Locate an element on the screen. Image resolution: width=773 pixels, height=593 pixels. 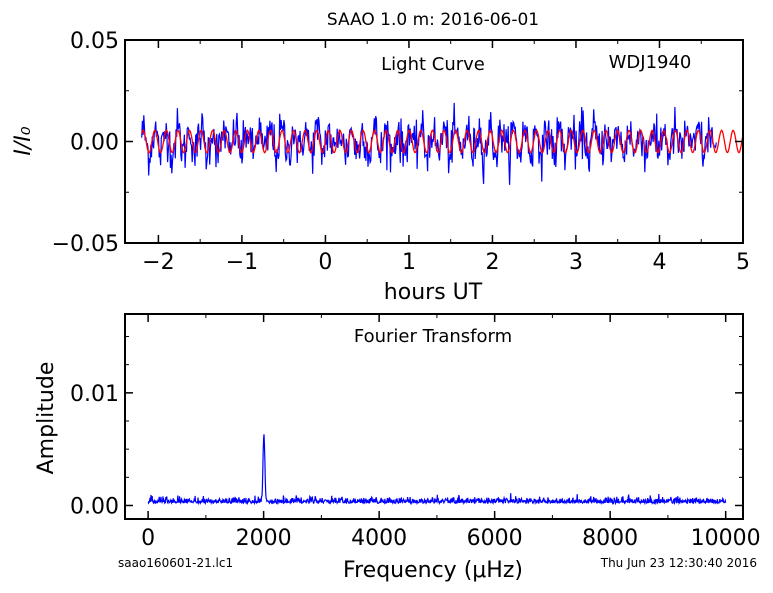
fourier-xtick-label: 0 is located at coordinates (148, 538).